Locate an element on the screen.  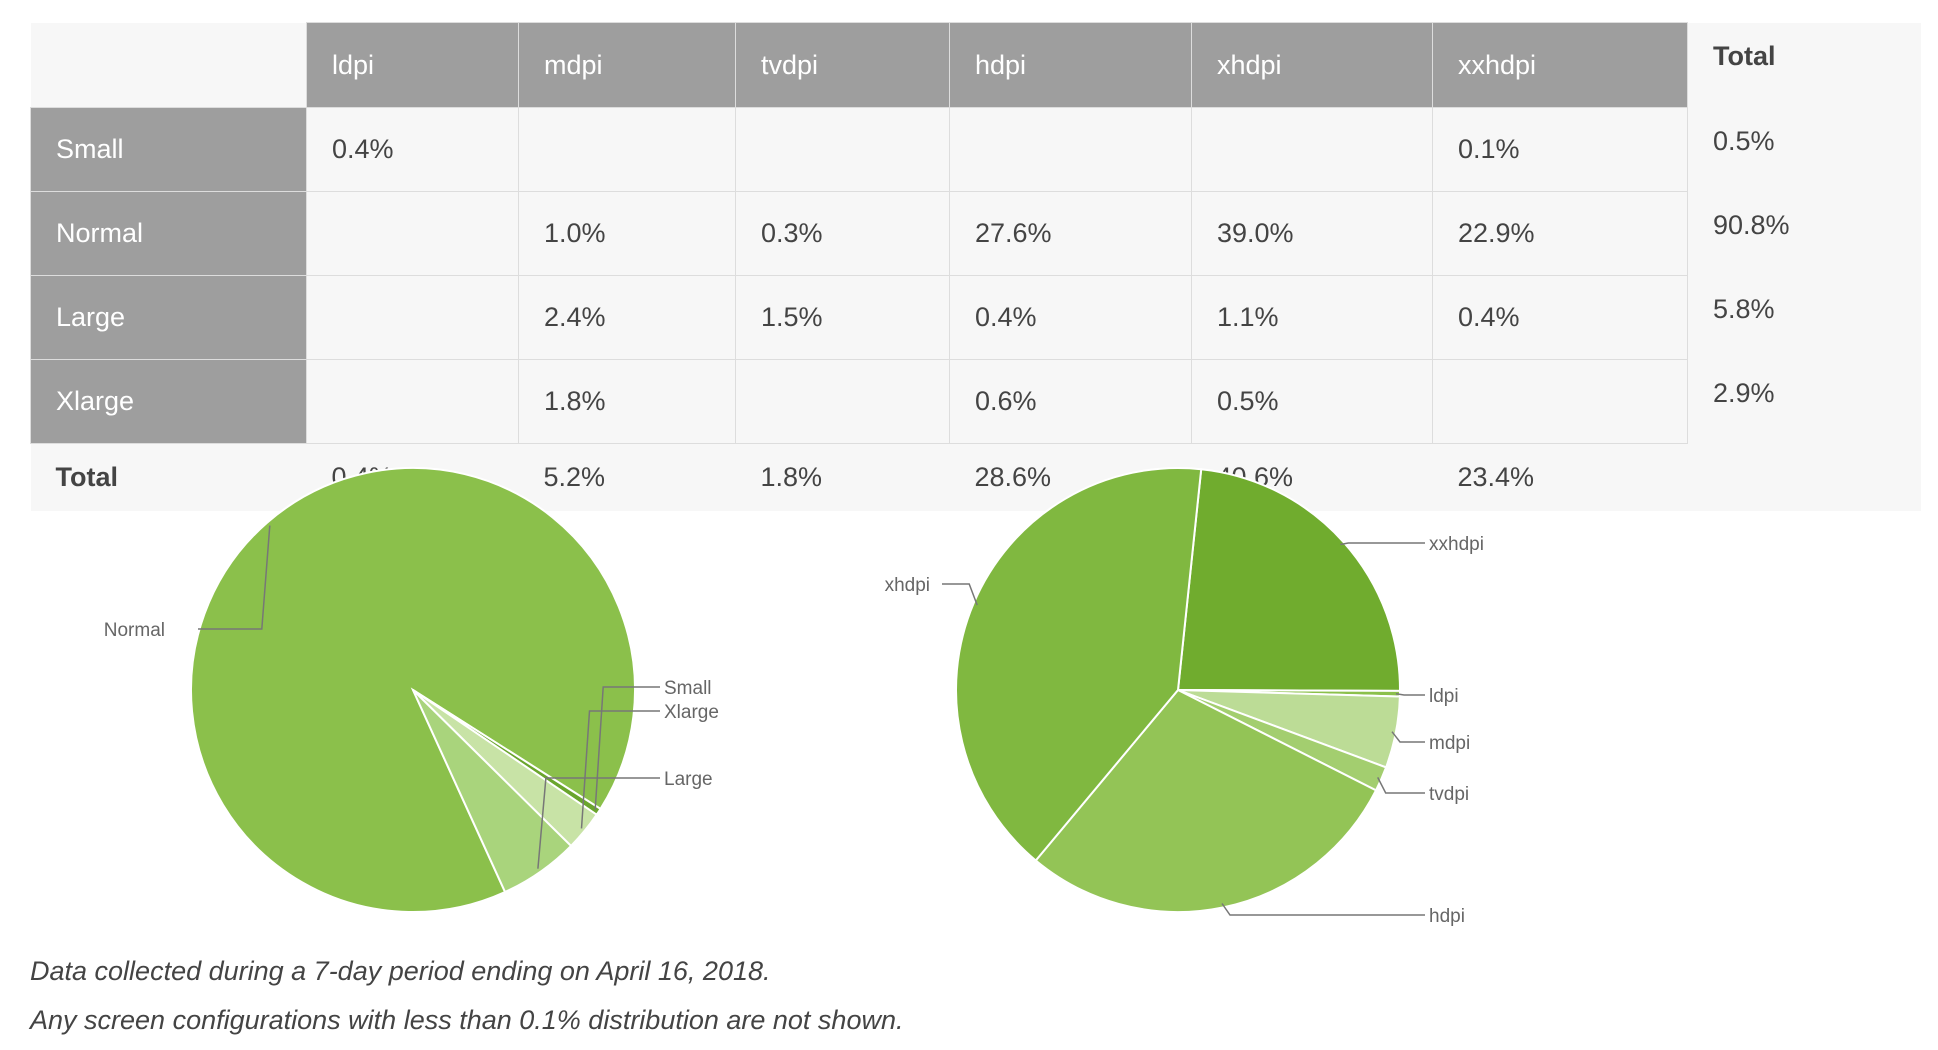
table-cell: 0.3% is located at coordinates (842, 233).